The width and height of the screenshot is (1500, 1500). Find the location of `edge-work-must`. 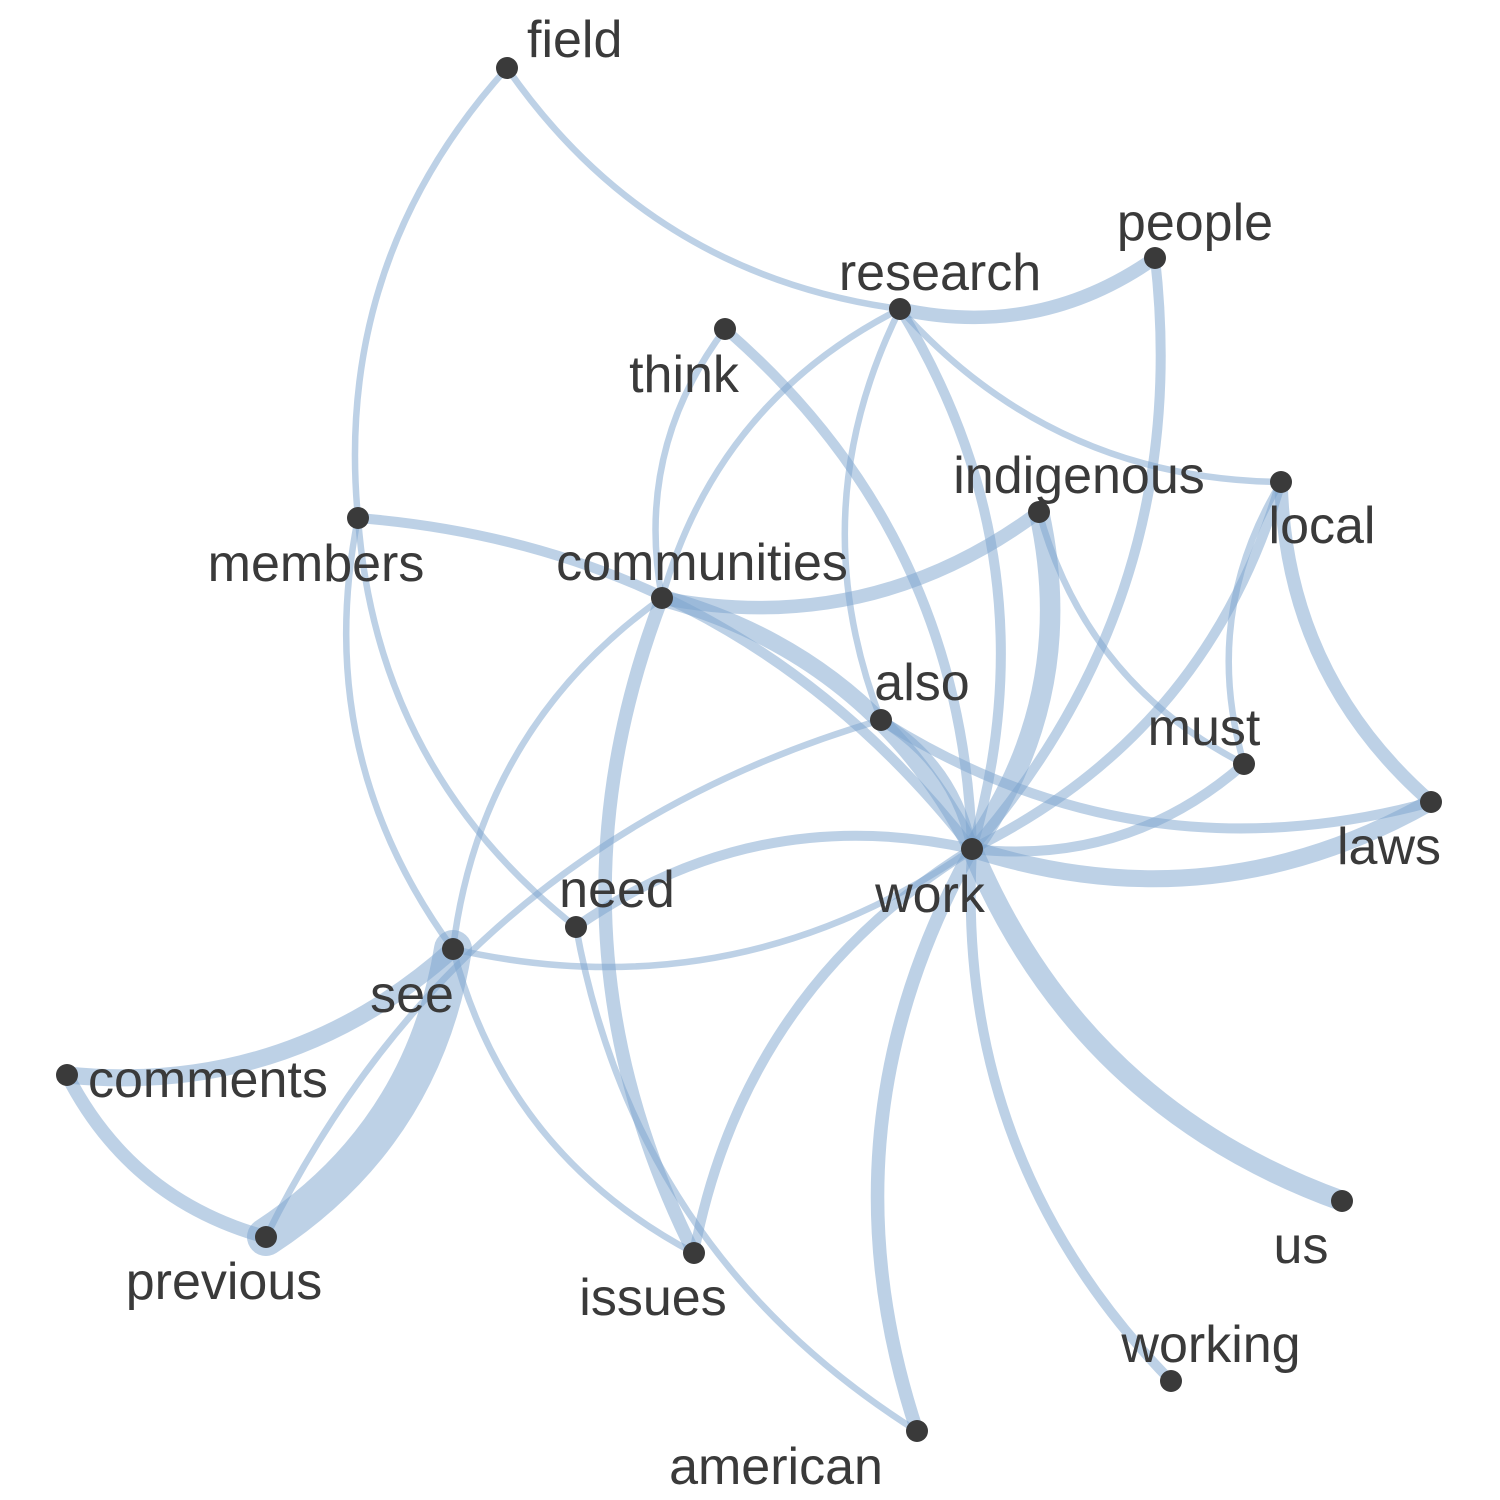

edge-work-must is located at coordinates (1108, 808).